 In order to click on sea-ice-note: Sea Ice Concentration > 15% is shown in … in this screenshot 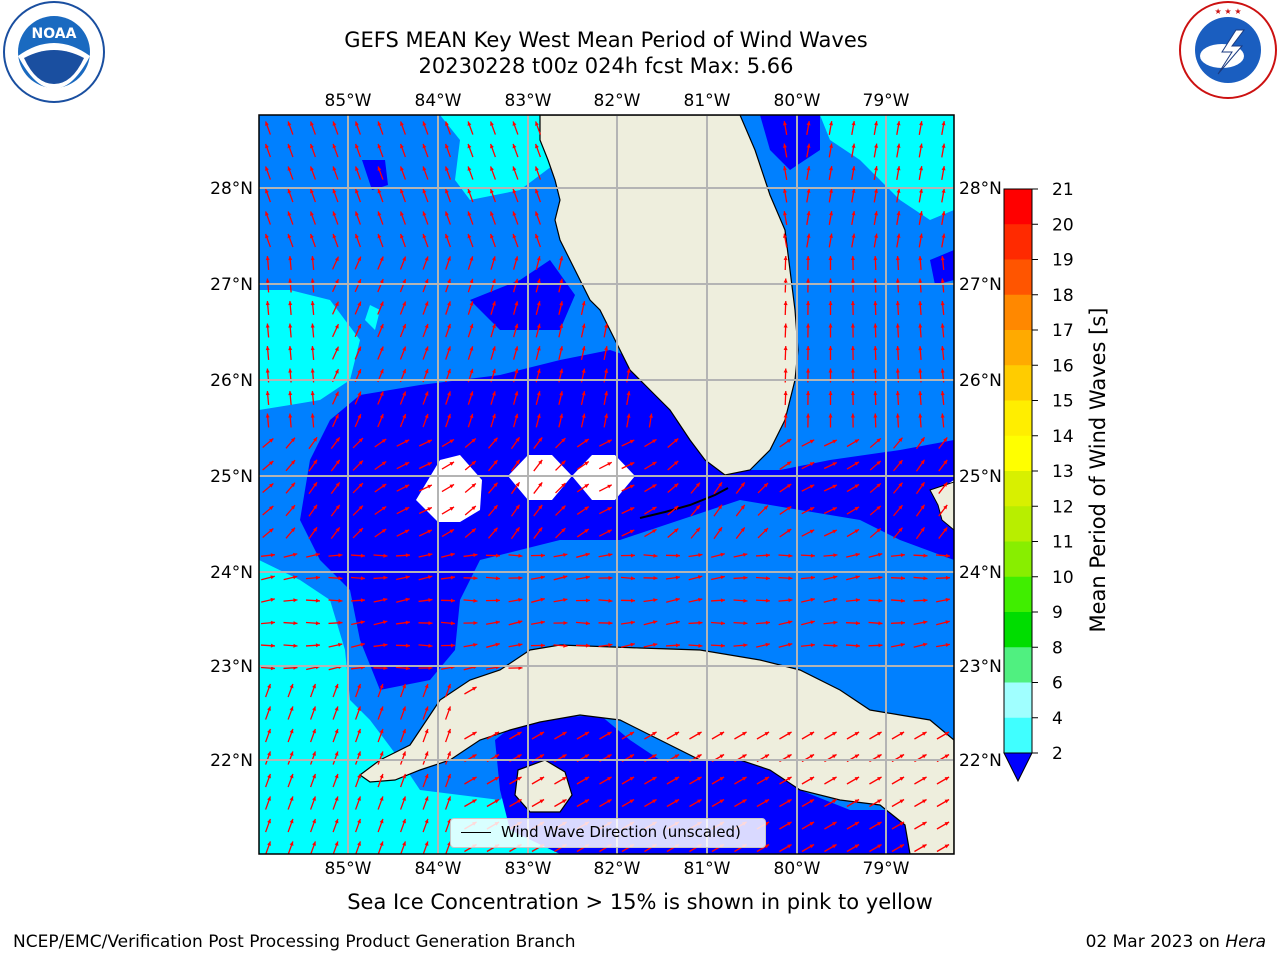, I will do `click(640, 902)`.